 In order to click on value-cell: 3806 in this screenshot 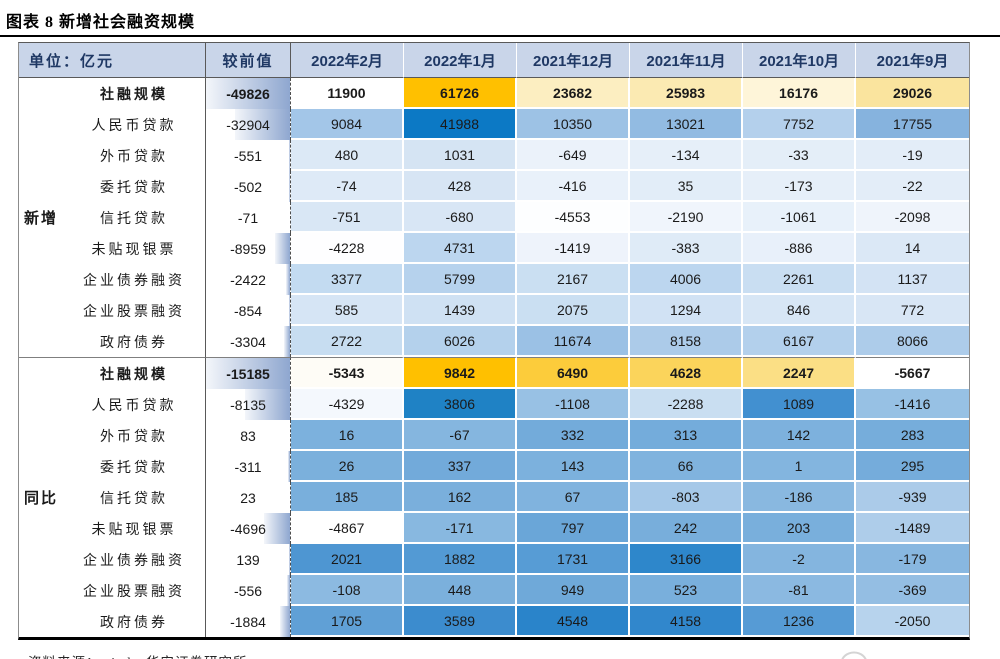, I will do `click(461, 404)`.